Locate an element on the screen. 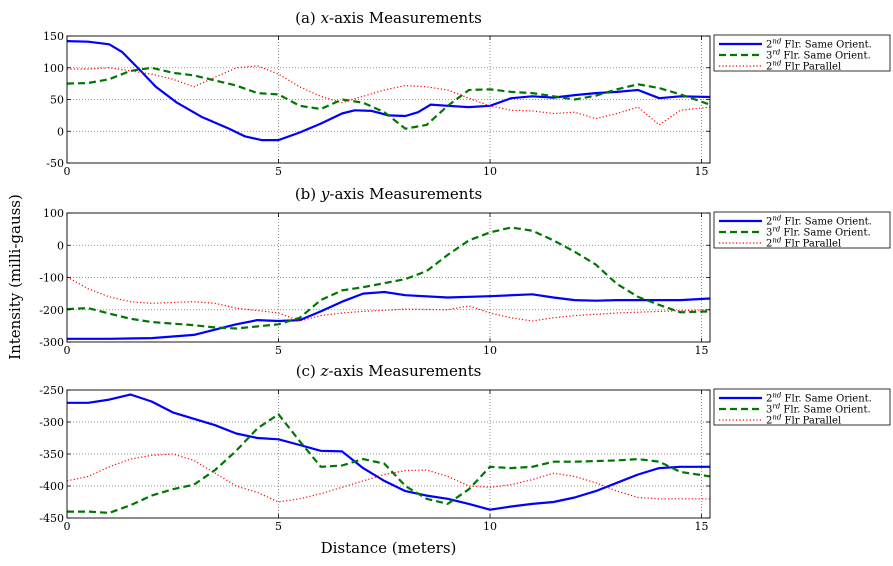 Image resolution: width=893 pixels, height=566 pixels. title-prefix: (c) is located at coordinates (308, 371).